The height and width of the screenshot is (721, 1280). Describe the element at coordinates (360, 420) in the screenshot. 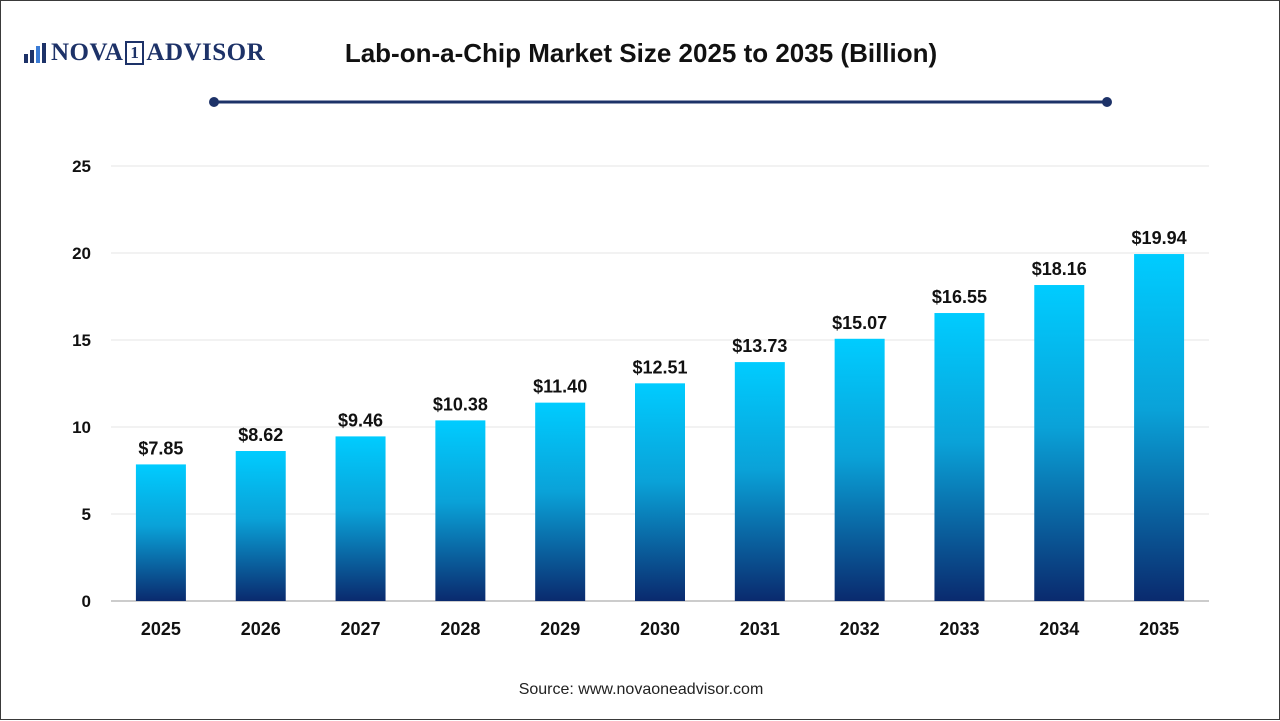

I see `data-label-2027: $9.46` at that location.